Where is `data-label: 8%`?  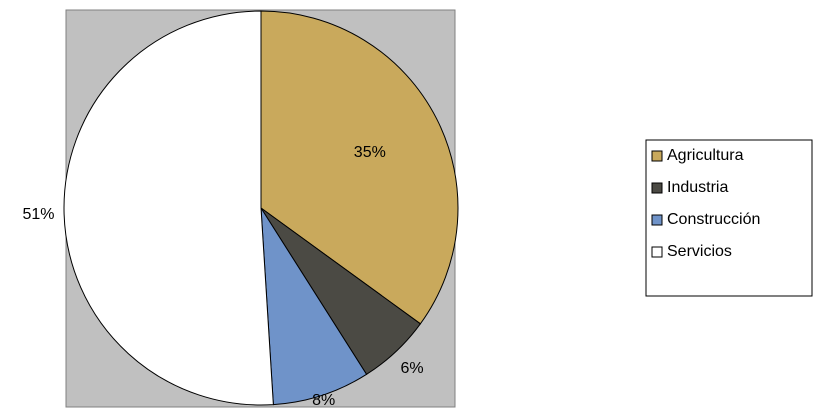 data-label: 8% is located at coordinates (323, 400).